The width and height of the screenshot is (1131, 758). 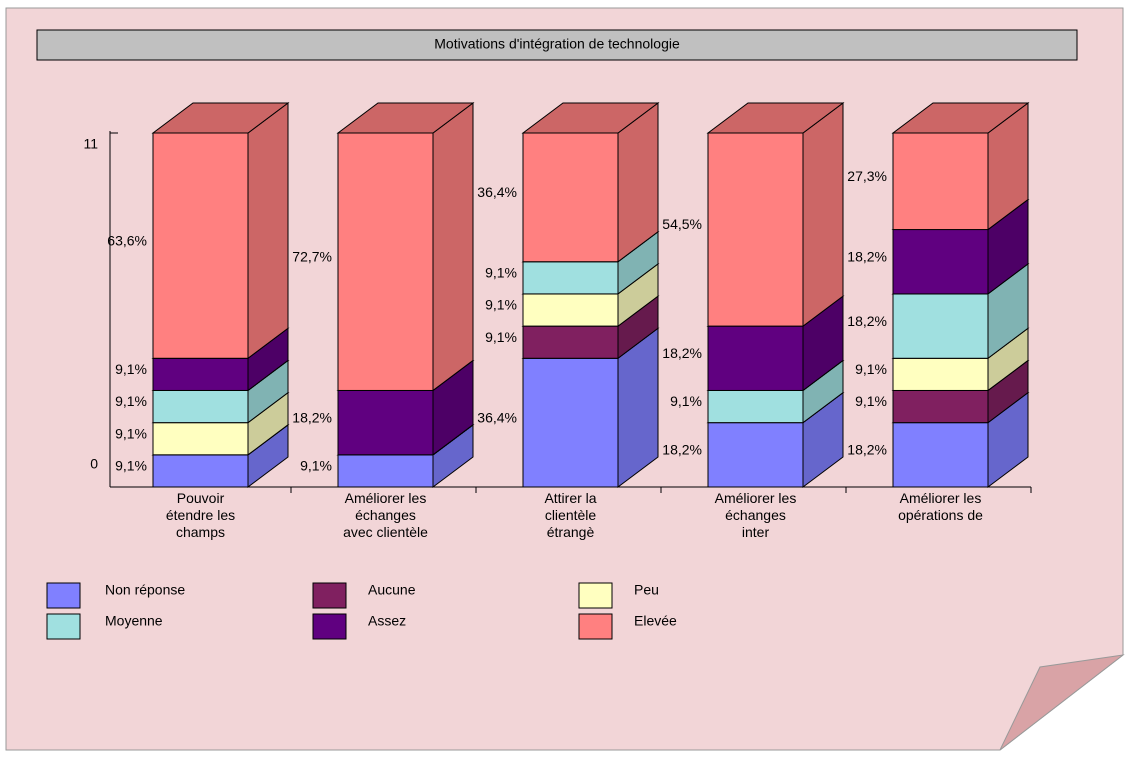 I want to click on x-tick-label: Pouvoir étendre les champs, so click(x=200, y=515).